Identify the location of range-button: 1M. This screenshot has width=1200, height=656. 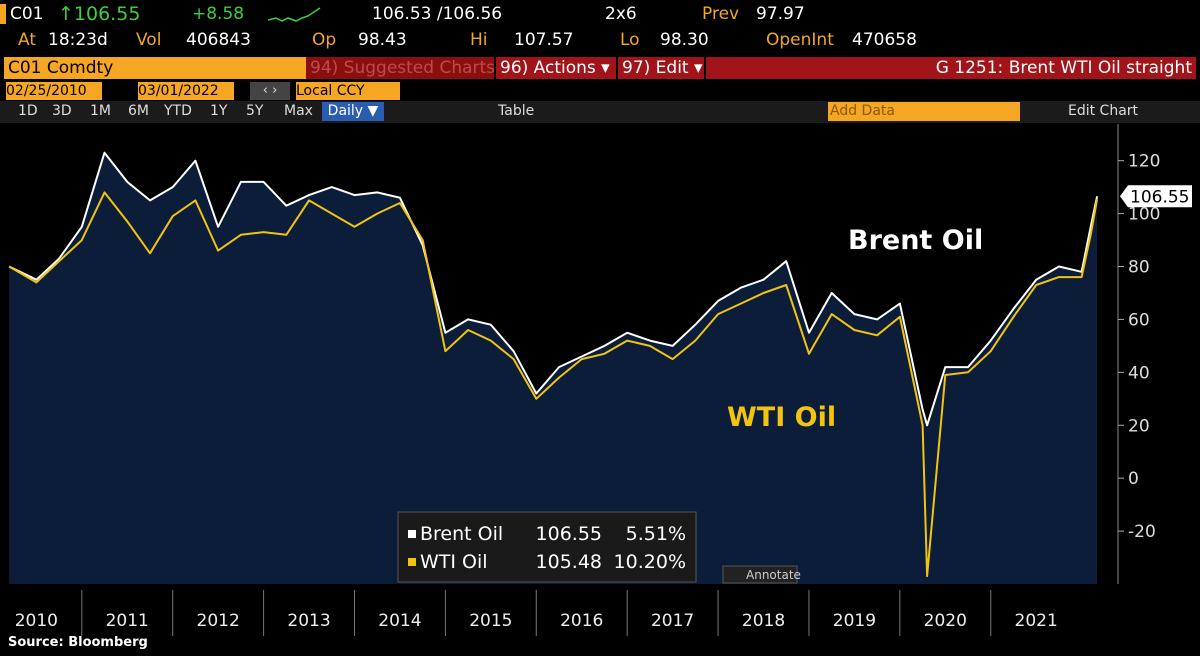
(100, 111).